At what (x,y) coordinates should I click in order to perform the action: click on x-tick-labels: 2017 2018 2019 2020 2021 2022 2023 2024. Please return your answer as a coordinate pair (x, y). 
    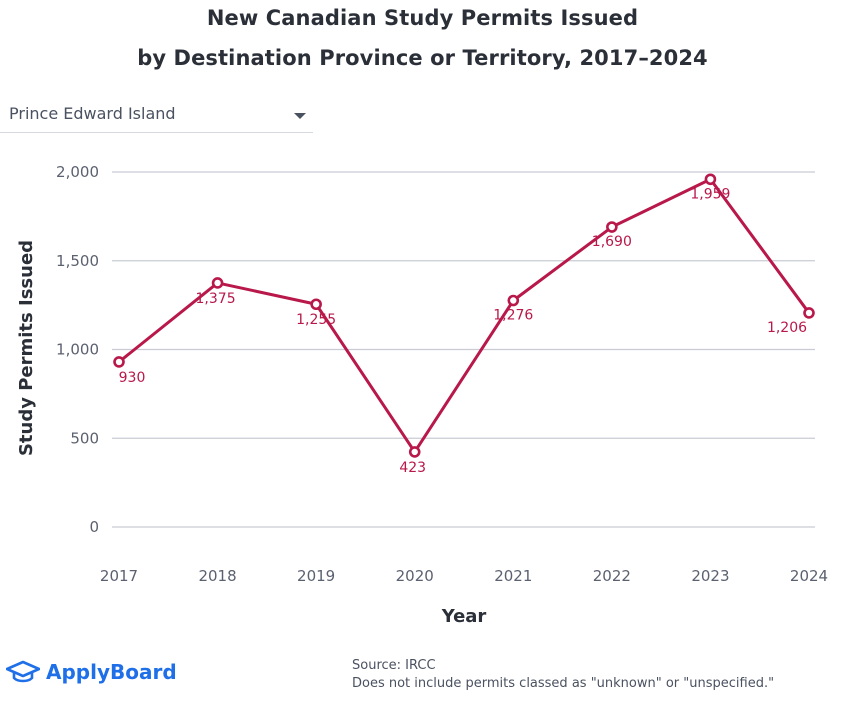
    Looking at the image, I should click on (464, 576).